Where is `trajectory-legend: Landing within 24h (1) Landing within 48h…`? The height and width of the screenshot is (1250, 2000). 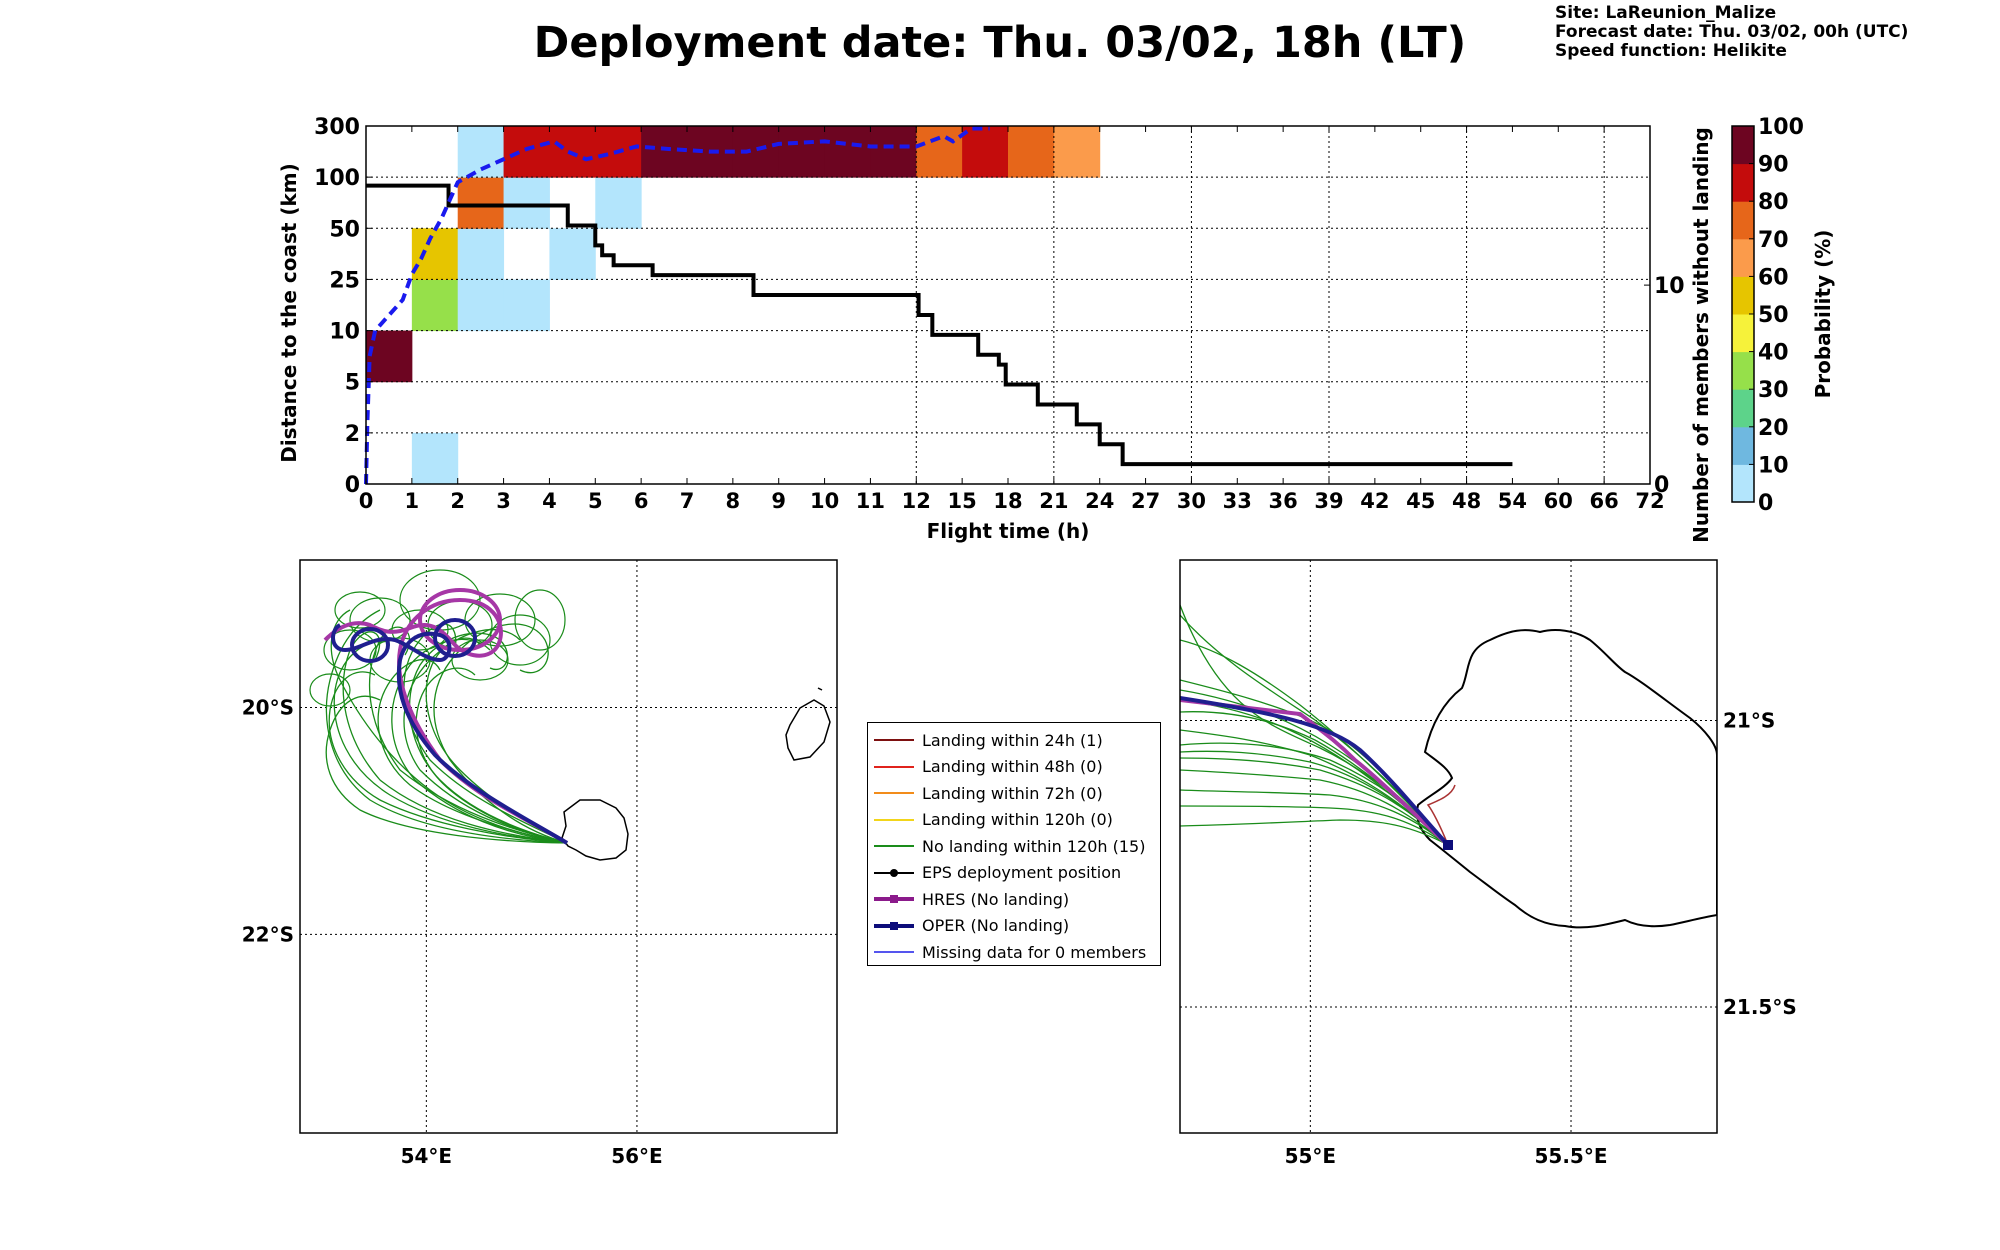
trajectory-legend: Landing within 24h (1) Landing within 48h… is located at coordinates (1014, 844).